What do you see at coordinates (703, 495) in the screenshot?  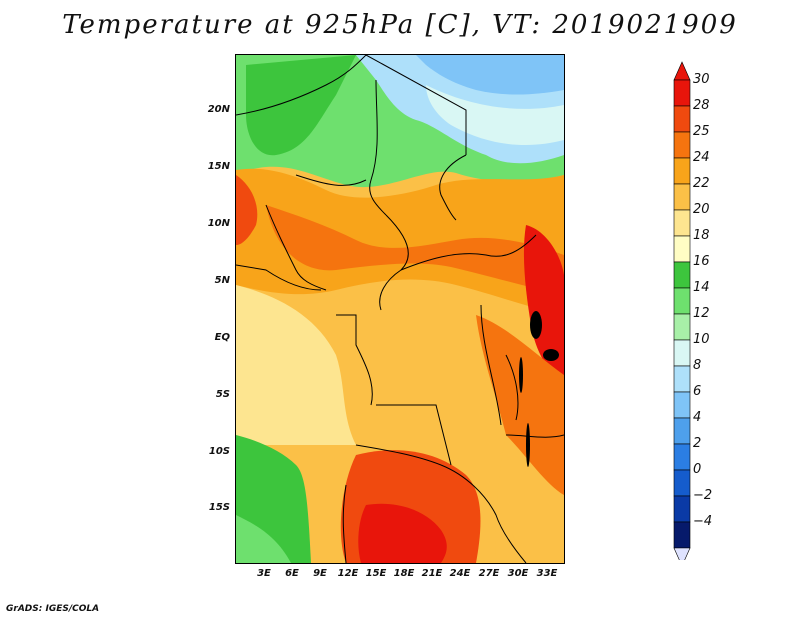 I see `legend-label: −2` at bounding box center [703, 495].